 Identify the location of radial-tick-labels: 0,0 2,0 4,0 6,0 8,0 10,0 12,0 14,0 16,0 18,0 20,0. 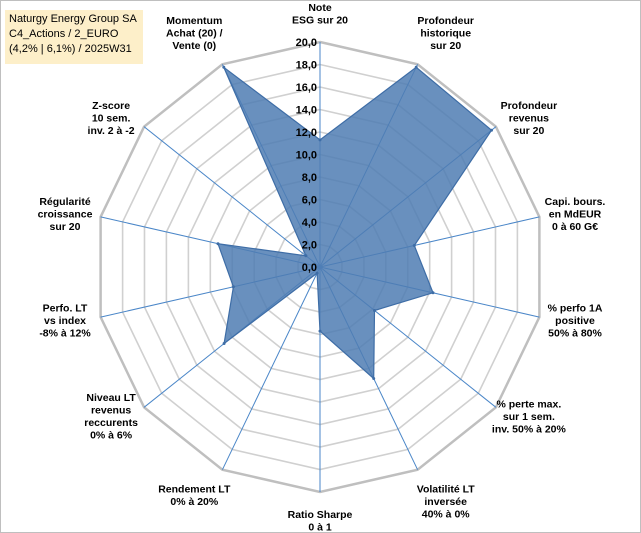
(306, 155).